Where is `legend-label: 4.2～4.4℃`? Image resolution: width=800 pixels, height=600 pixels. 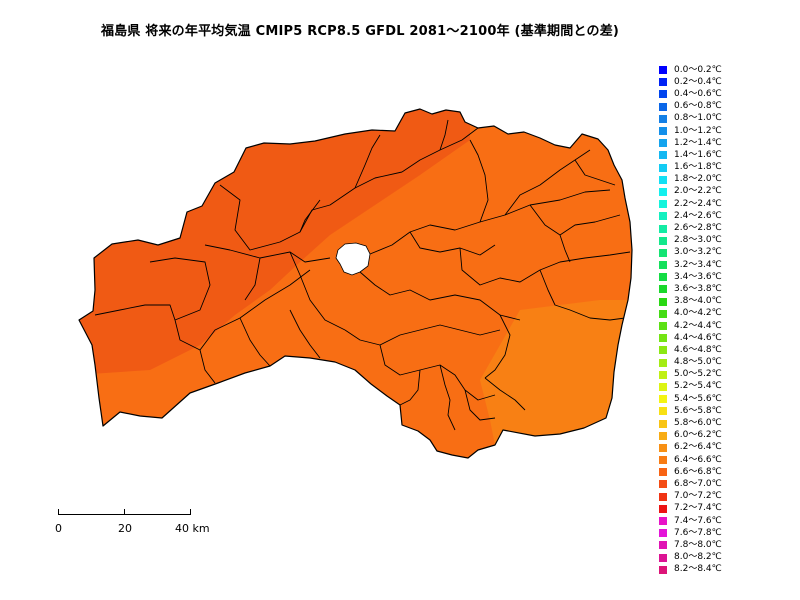 legend-label: 4.2～4.4℃ is located at coordinates (698, 325).